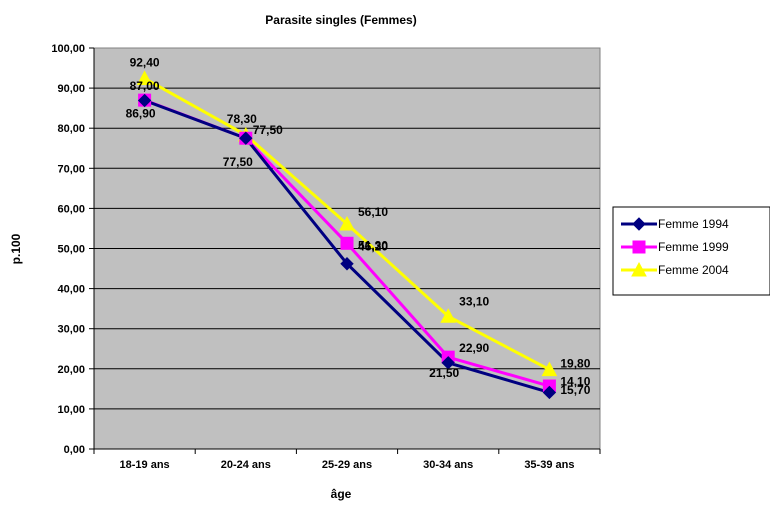 The height and width of the screenshot is (506, 770). Describe the element at coordinates (145, 62) in the screenshot. I see `data-label: 92,40` at that location.